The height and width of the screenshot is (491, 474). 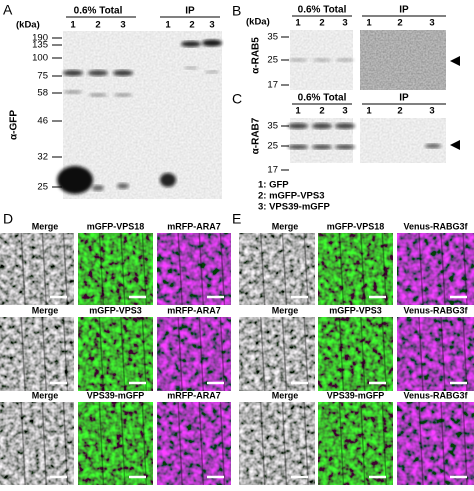 What do you see at coordinates (356, 395) in the screenshot?
I see `image-label: VPS39-mGFP` at bounding box center [356, 395].